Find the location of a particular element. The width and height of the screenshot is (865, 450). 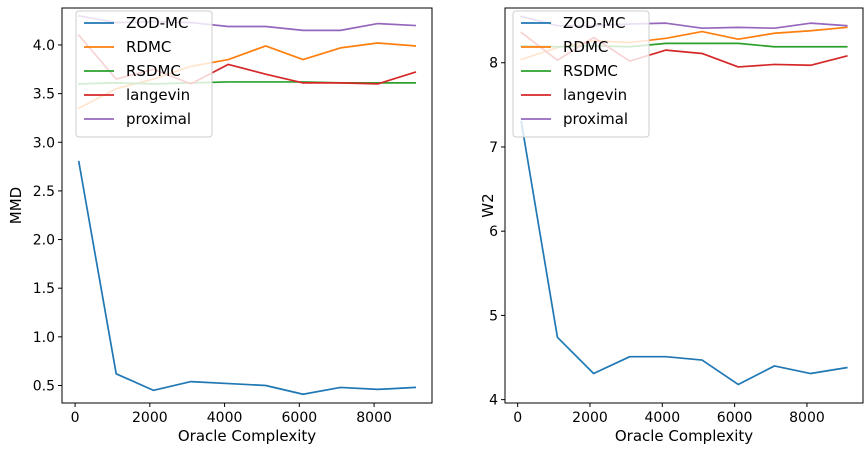

y-tick-label: 1.0 is located at coordinates (44, 338).